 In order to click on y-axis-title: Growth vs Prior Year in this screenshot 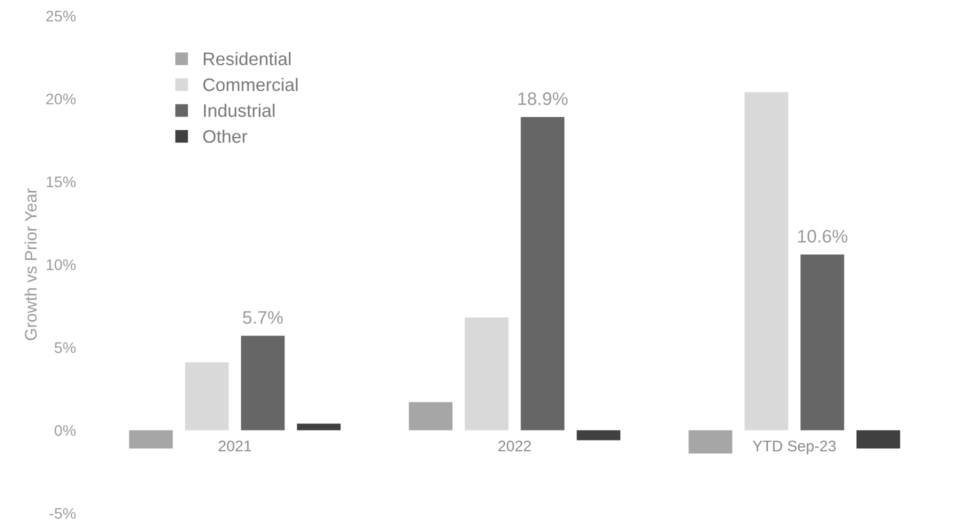, I will do `click(30, 264)`.